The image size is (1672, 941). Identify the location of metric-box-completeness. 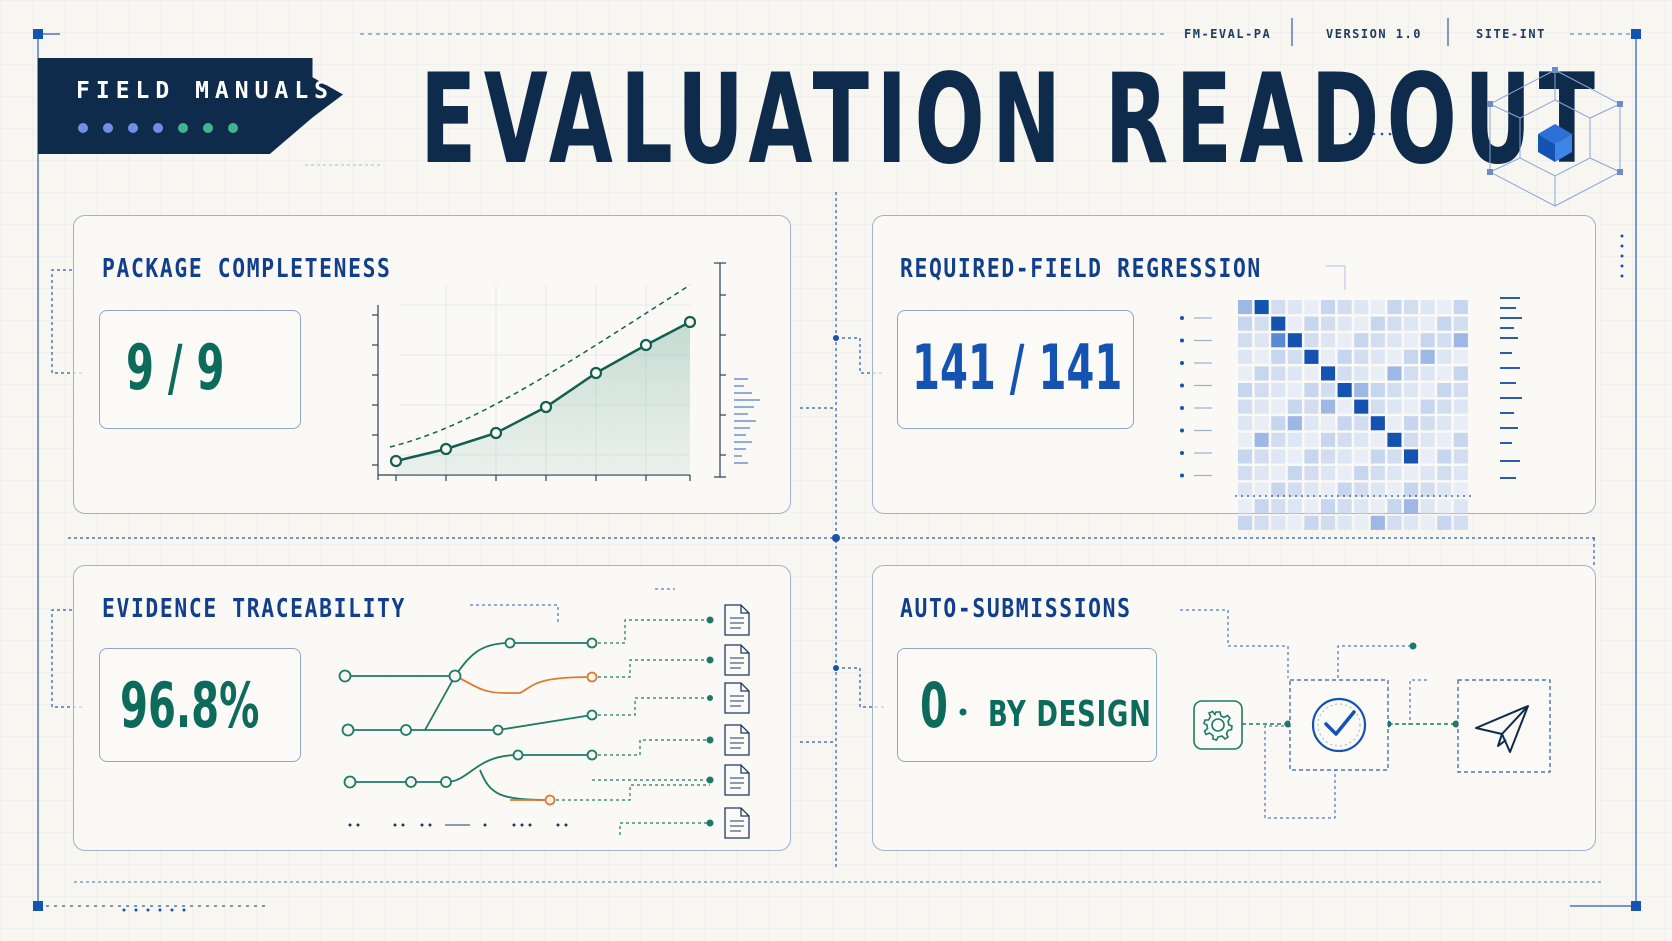
(200, 369).